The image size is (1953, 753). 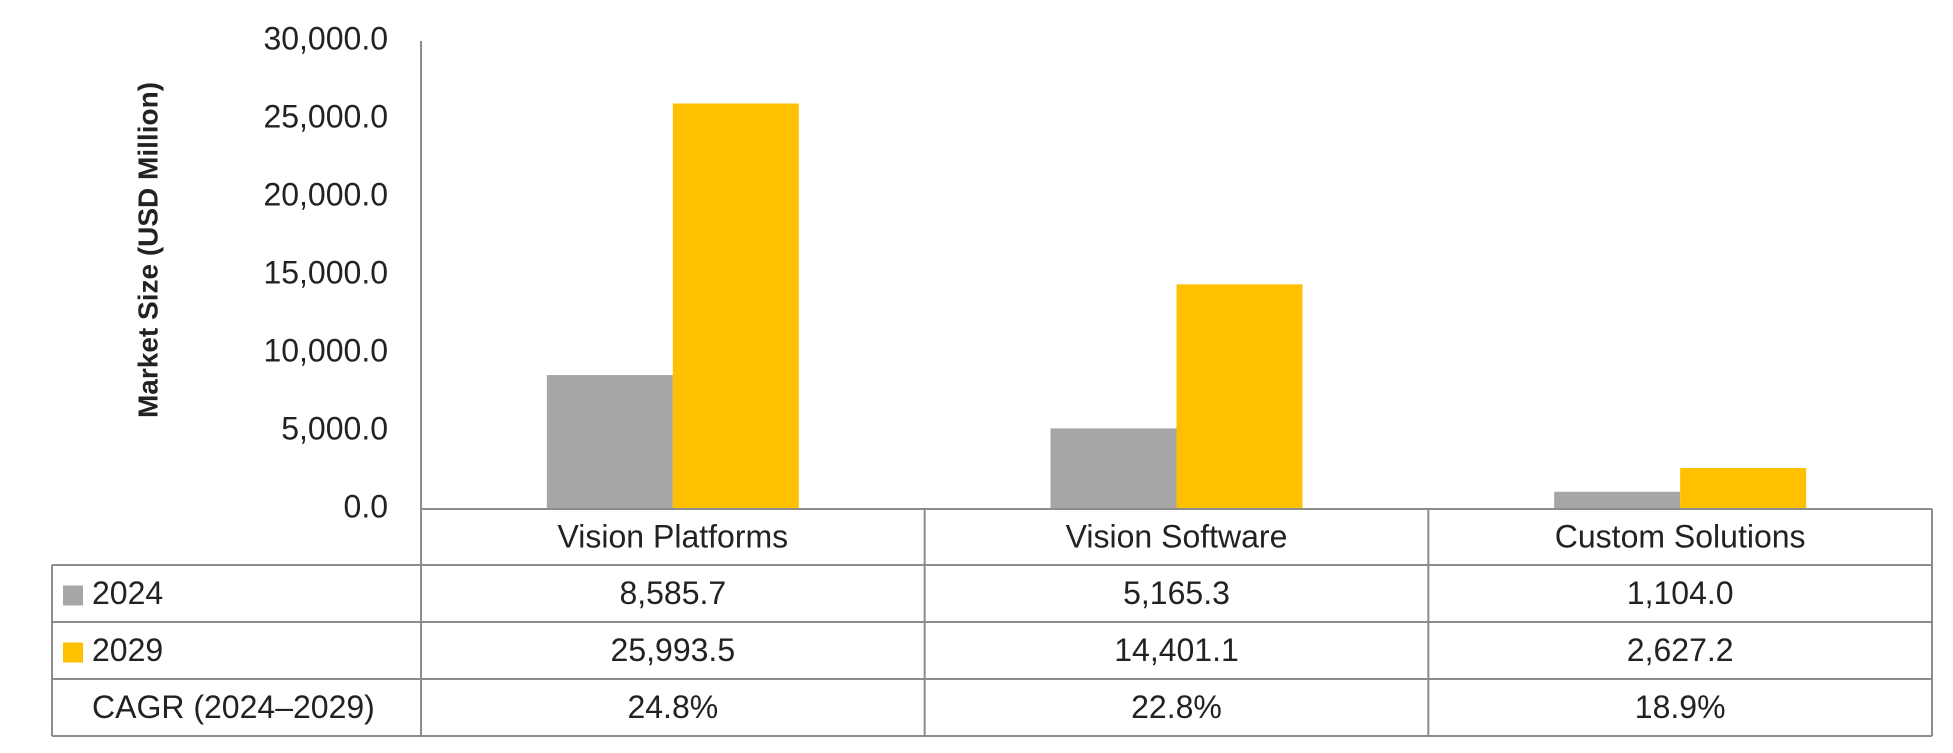 What do you see at coordinates (73, 652) in the screenshot?
I see `legend-key-2029` at bounding box center [73, 652].